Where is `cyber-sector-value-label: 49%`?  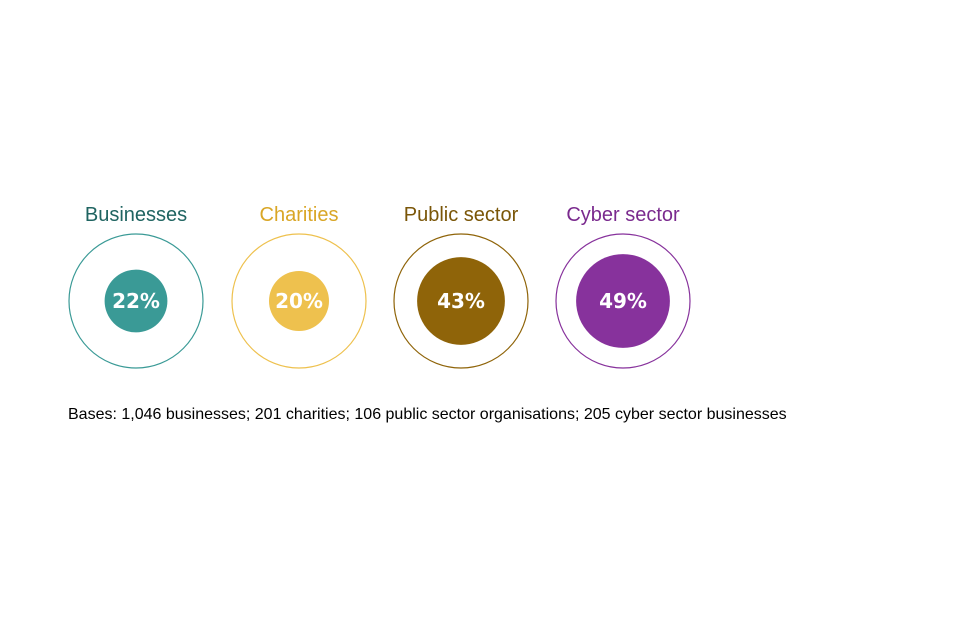
cyber-sector-value-label: 49% is located at coordinates (623, 301).